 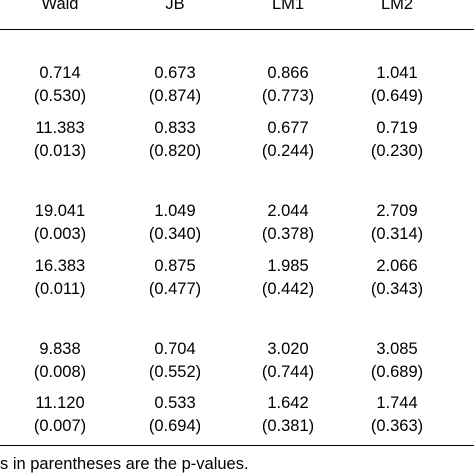 What do you see at coordinates (397, 349) in the screenshot?
I see `table-cell-stat: 3.085` at bounding box center [397, 349].